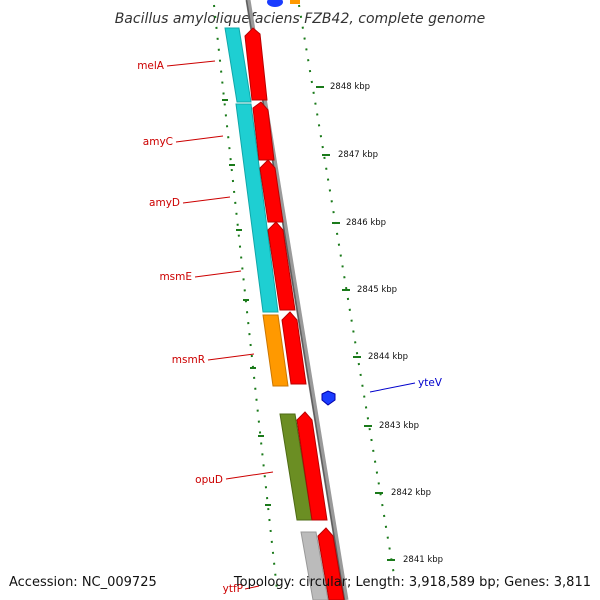 This screenshot has height=600, width=600. What do you see at coordinates (158, 142) in the screenshot?
I see `gene-label-amyC: amyC` at bounding box center [158, 142].